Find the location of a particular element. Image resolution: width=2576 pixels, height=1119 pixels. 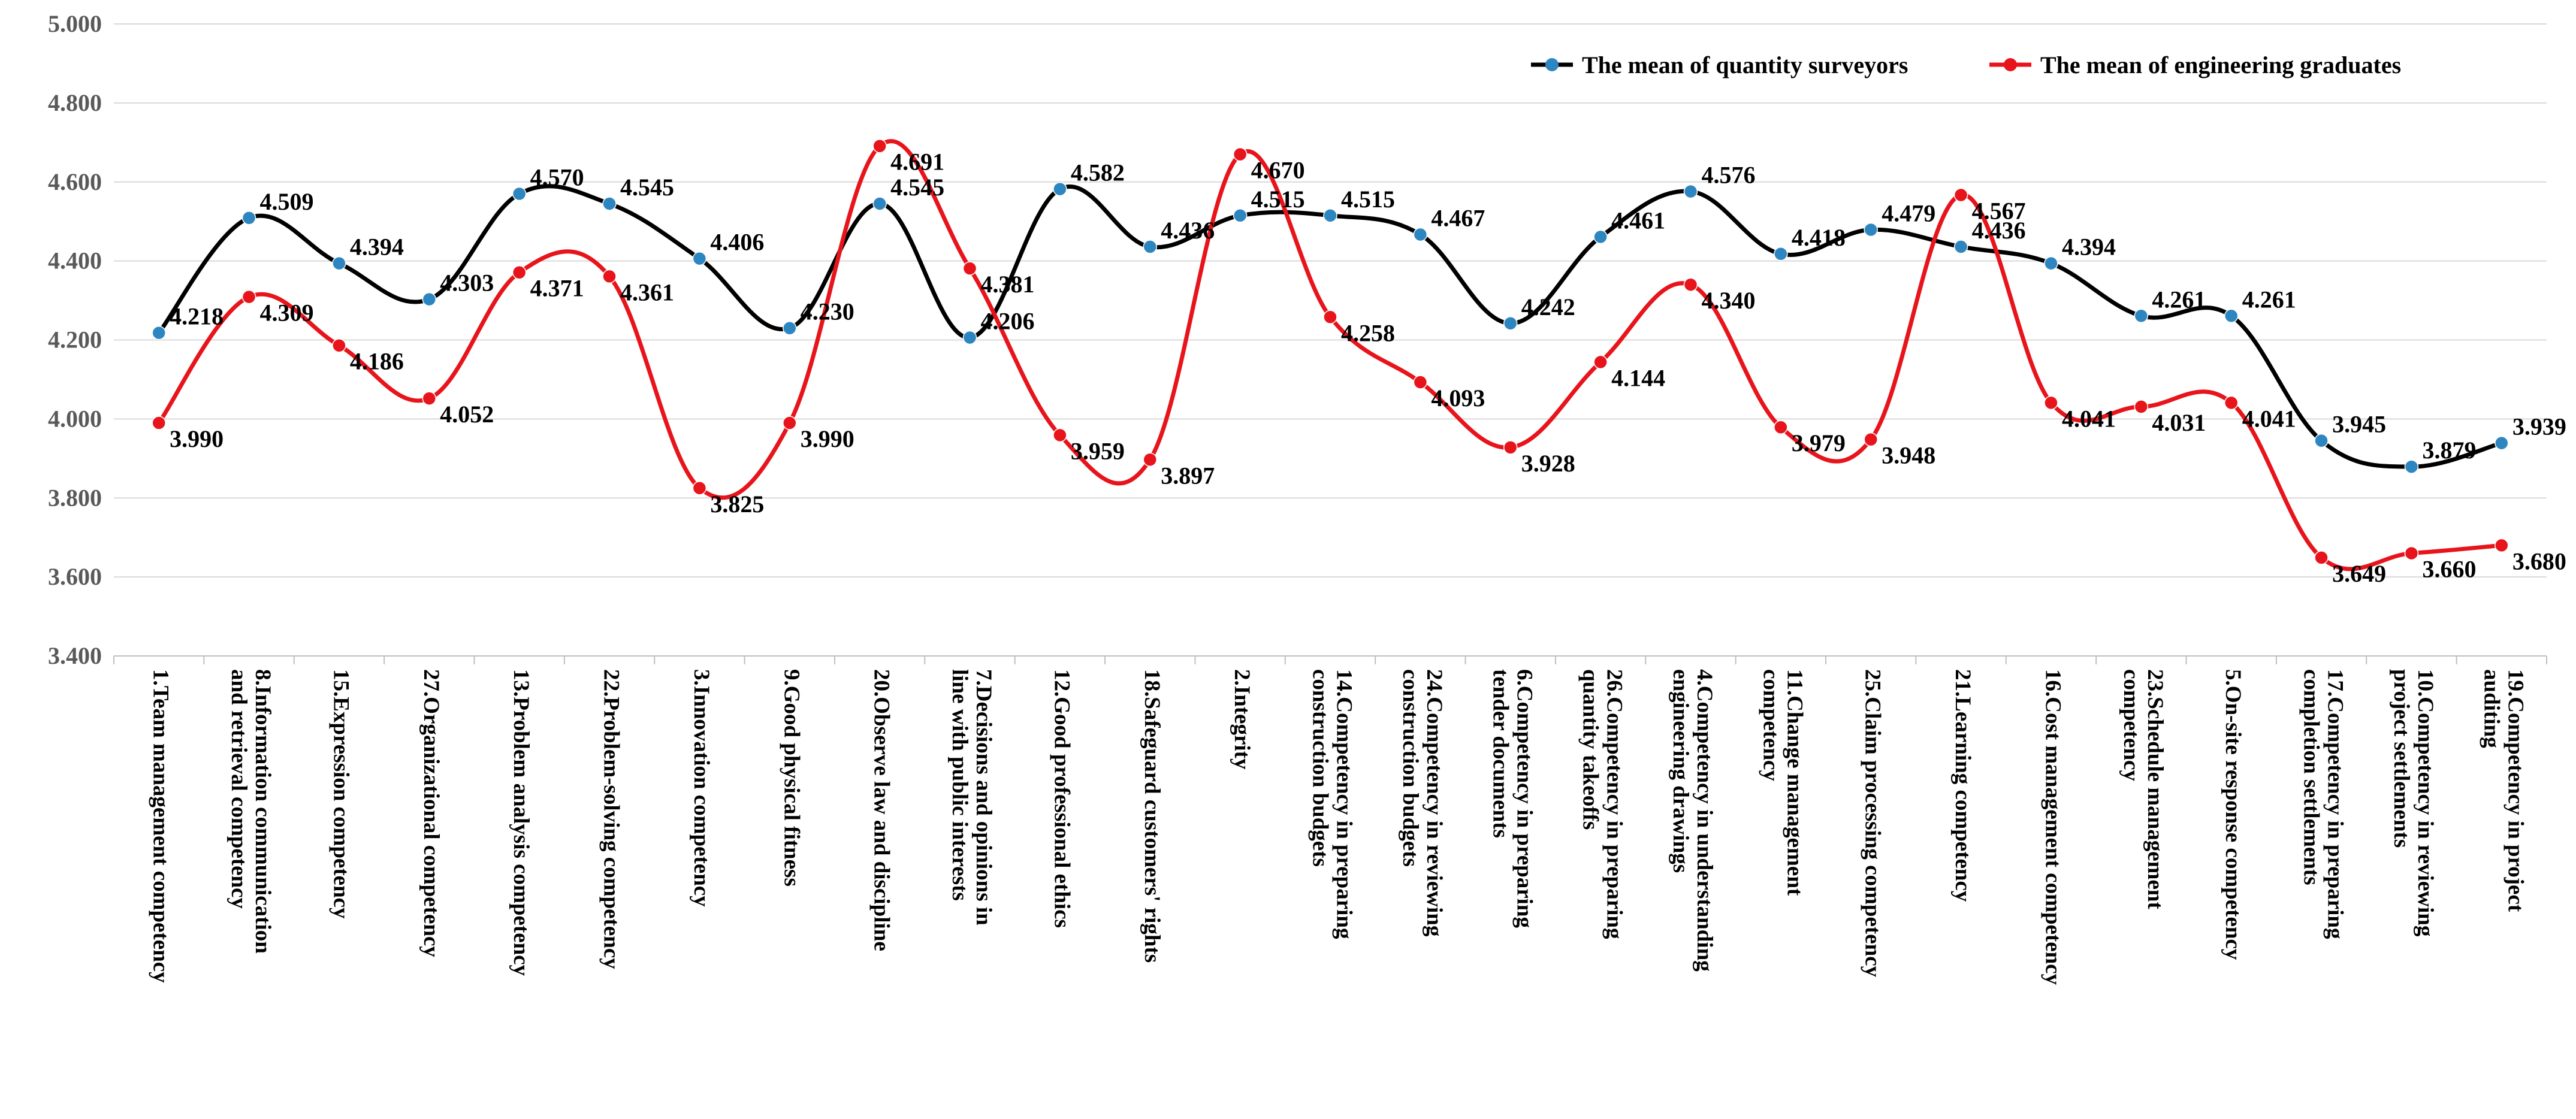

data-label-quantity-surveyors: 3.939 is located at coordinates (2539, 426).